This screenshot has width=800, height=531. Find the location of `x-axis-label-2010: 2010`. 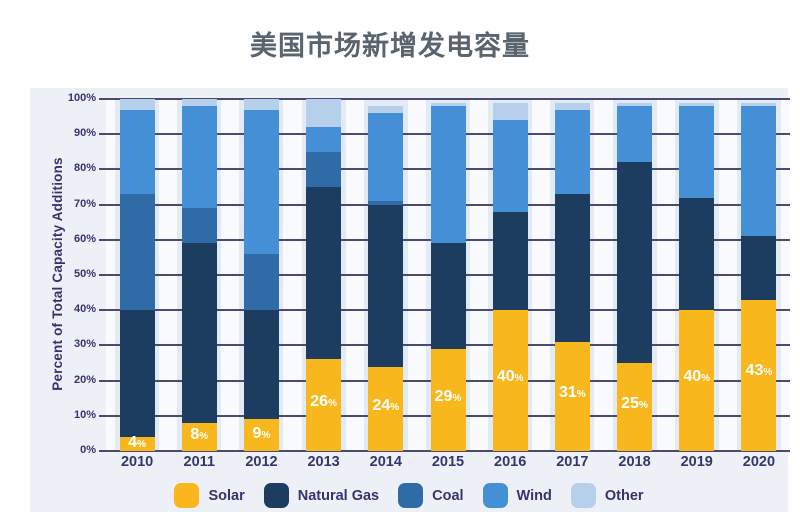

x-axis-label-2010: 2010 is located at coordinates (137, 462).